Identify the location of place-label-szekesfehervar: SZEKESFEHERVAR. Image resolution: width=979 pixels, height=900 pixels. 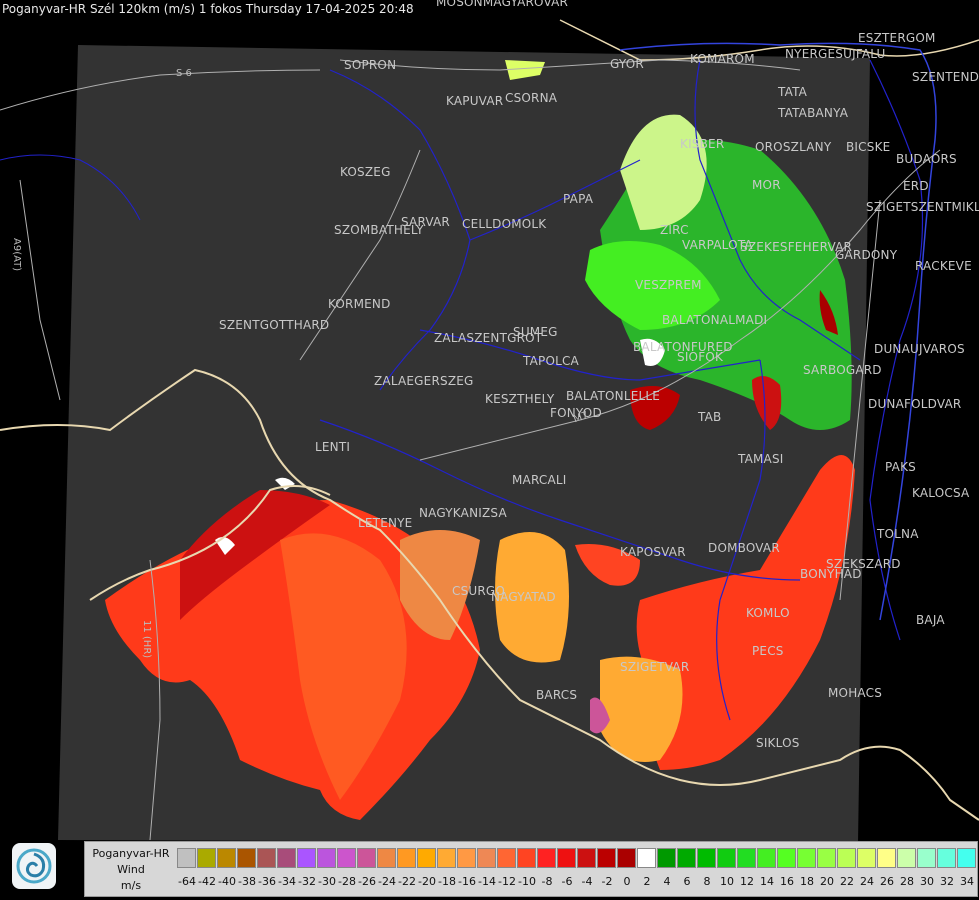
(796, 247).